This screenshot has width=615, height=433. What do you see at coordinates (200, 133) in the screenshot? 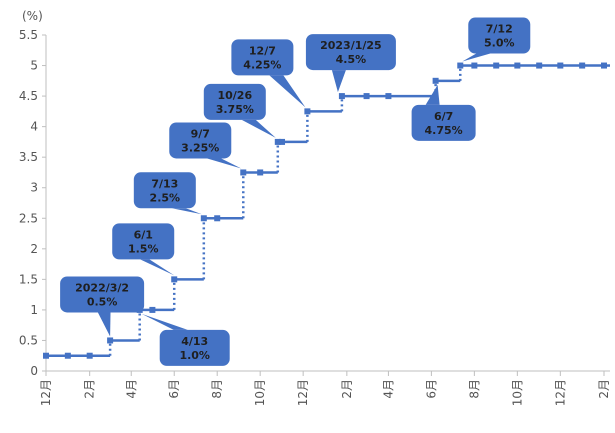
I see `callout-date-label: 9/7` at bounding box center [200, 133].